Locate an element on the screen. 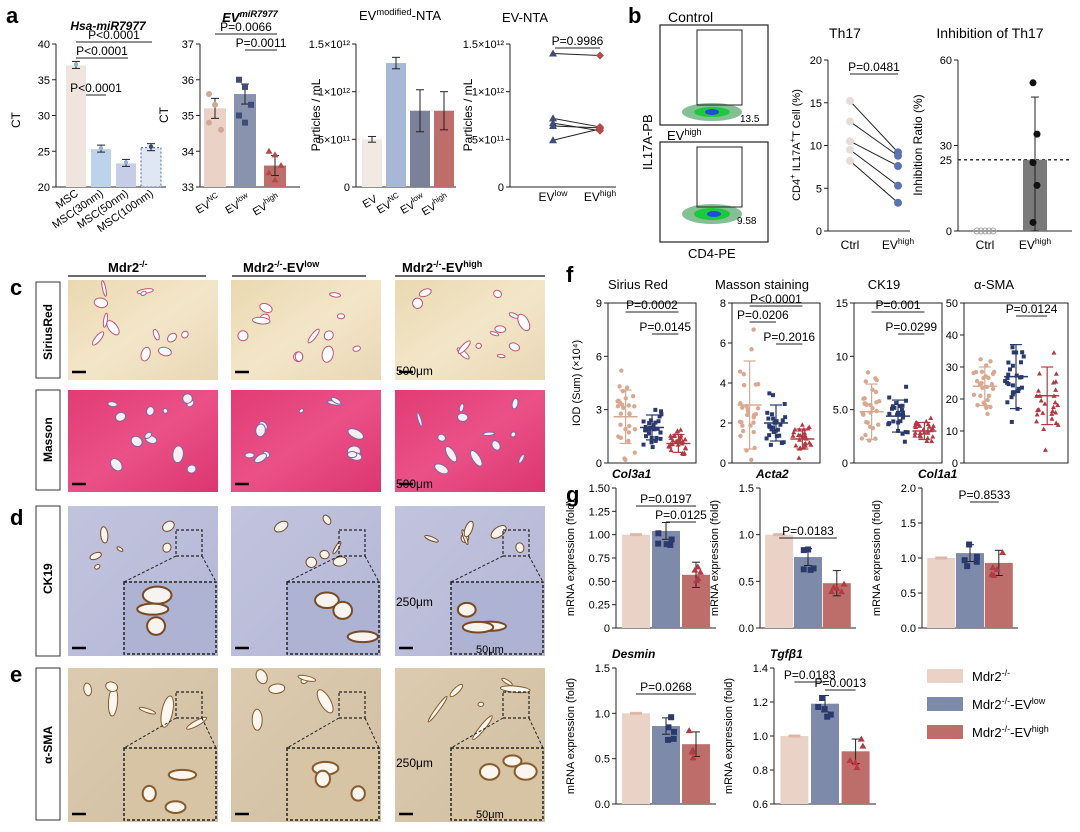 Image resolution: width=1080 pixels, height=832 pixels. g1-p2-pvalue: P=0.0125 is located at coordinates (681, 515).